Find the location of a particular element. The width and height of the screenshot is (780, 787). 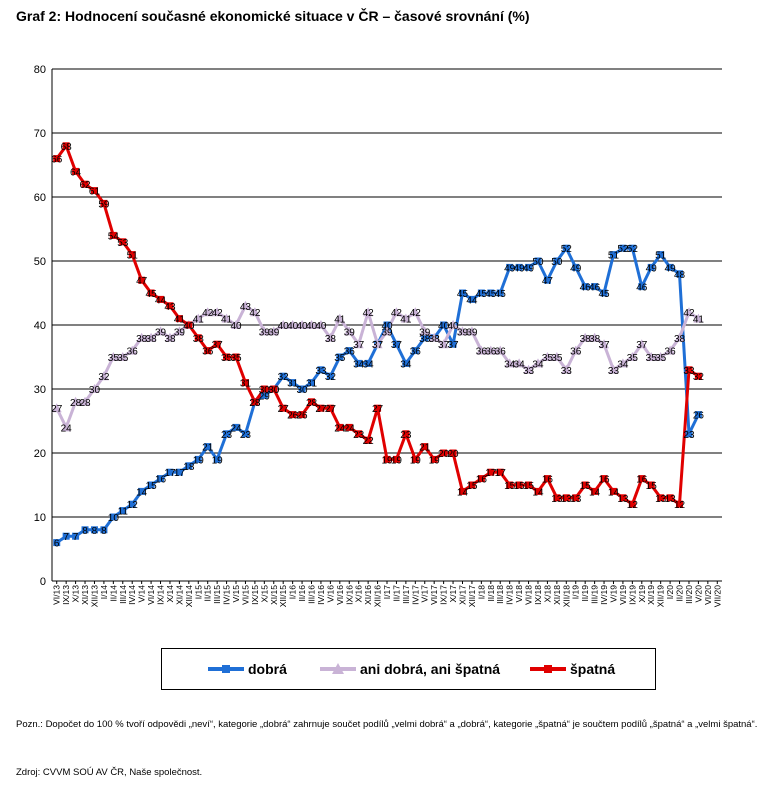

x-tick-label: IV/17 is located at coordinates (415, 595).